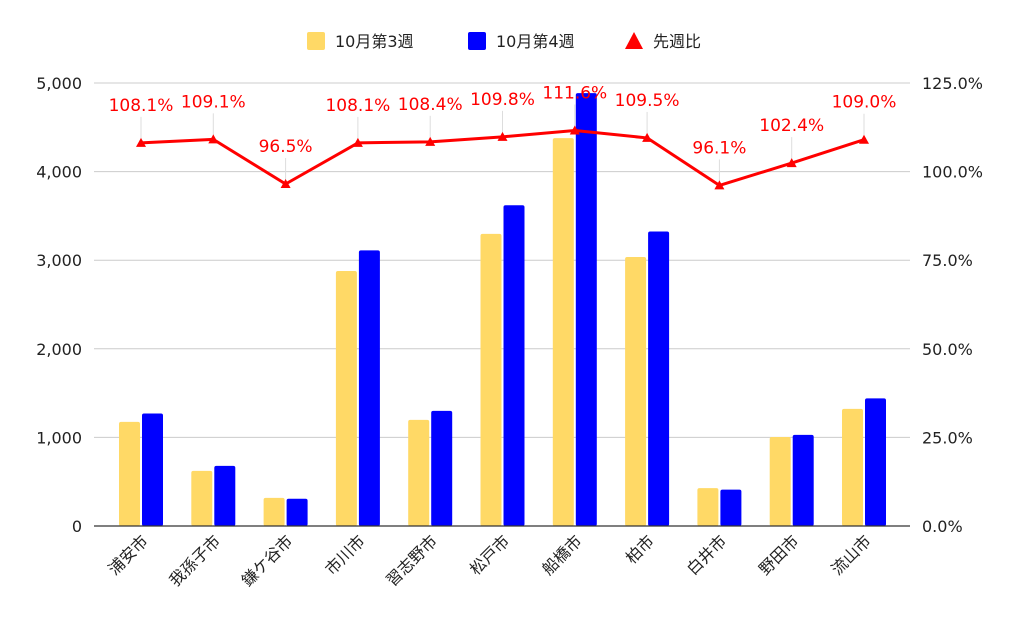 Image resolution: width=1024 pixels, height=637 pixels. Describe the element at coordinates (59, 260) in the screenshot. I see `left-tick-label: 3,000` at that location.